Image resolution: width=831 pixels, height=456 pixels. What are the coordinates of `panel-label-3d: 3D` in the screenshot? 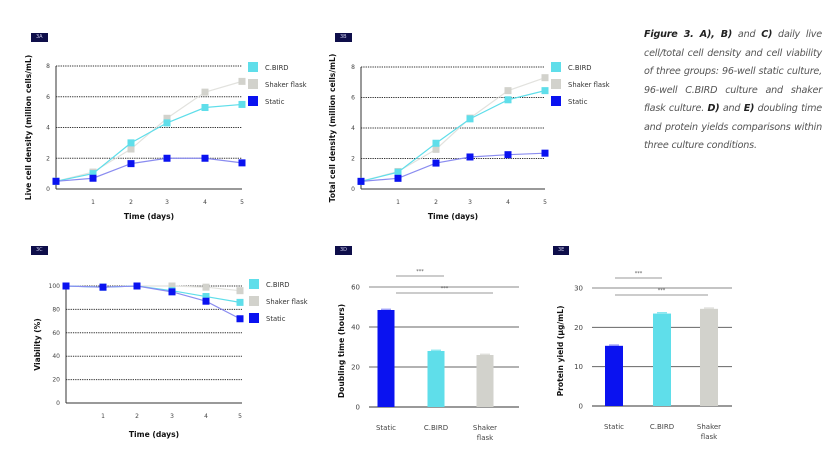 It's located at (344, 250).